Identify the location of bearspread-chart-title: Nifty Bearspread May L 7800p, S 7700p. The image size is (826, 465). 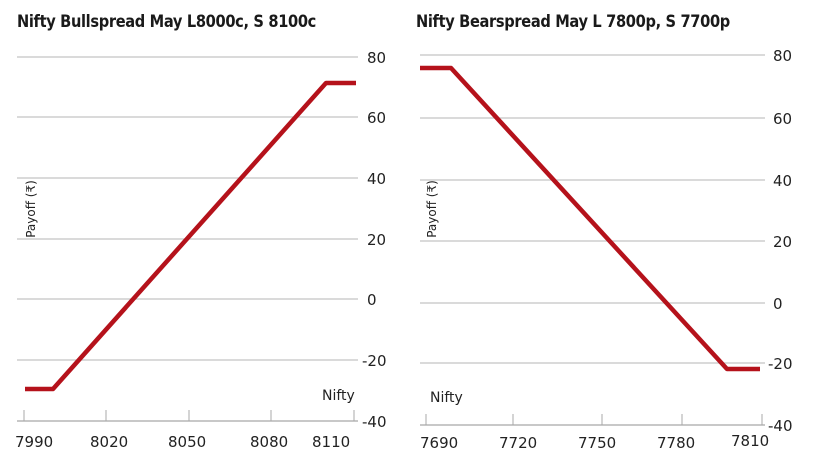
(573, 22).